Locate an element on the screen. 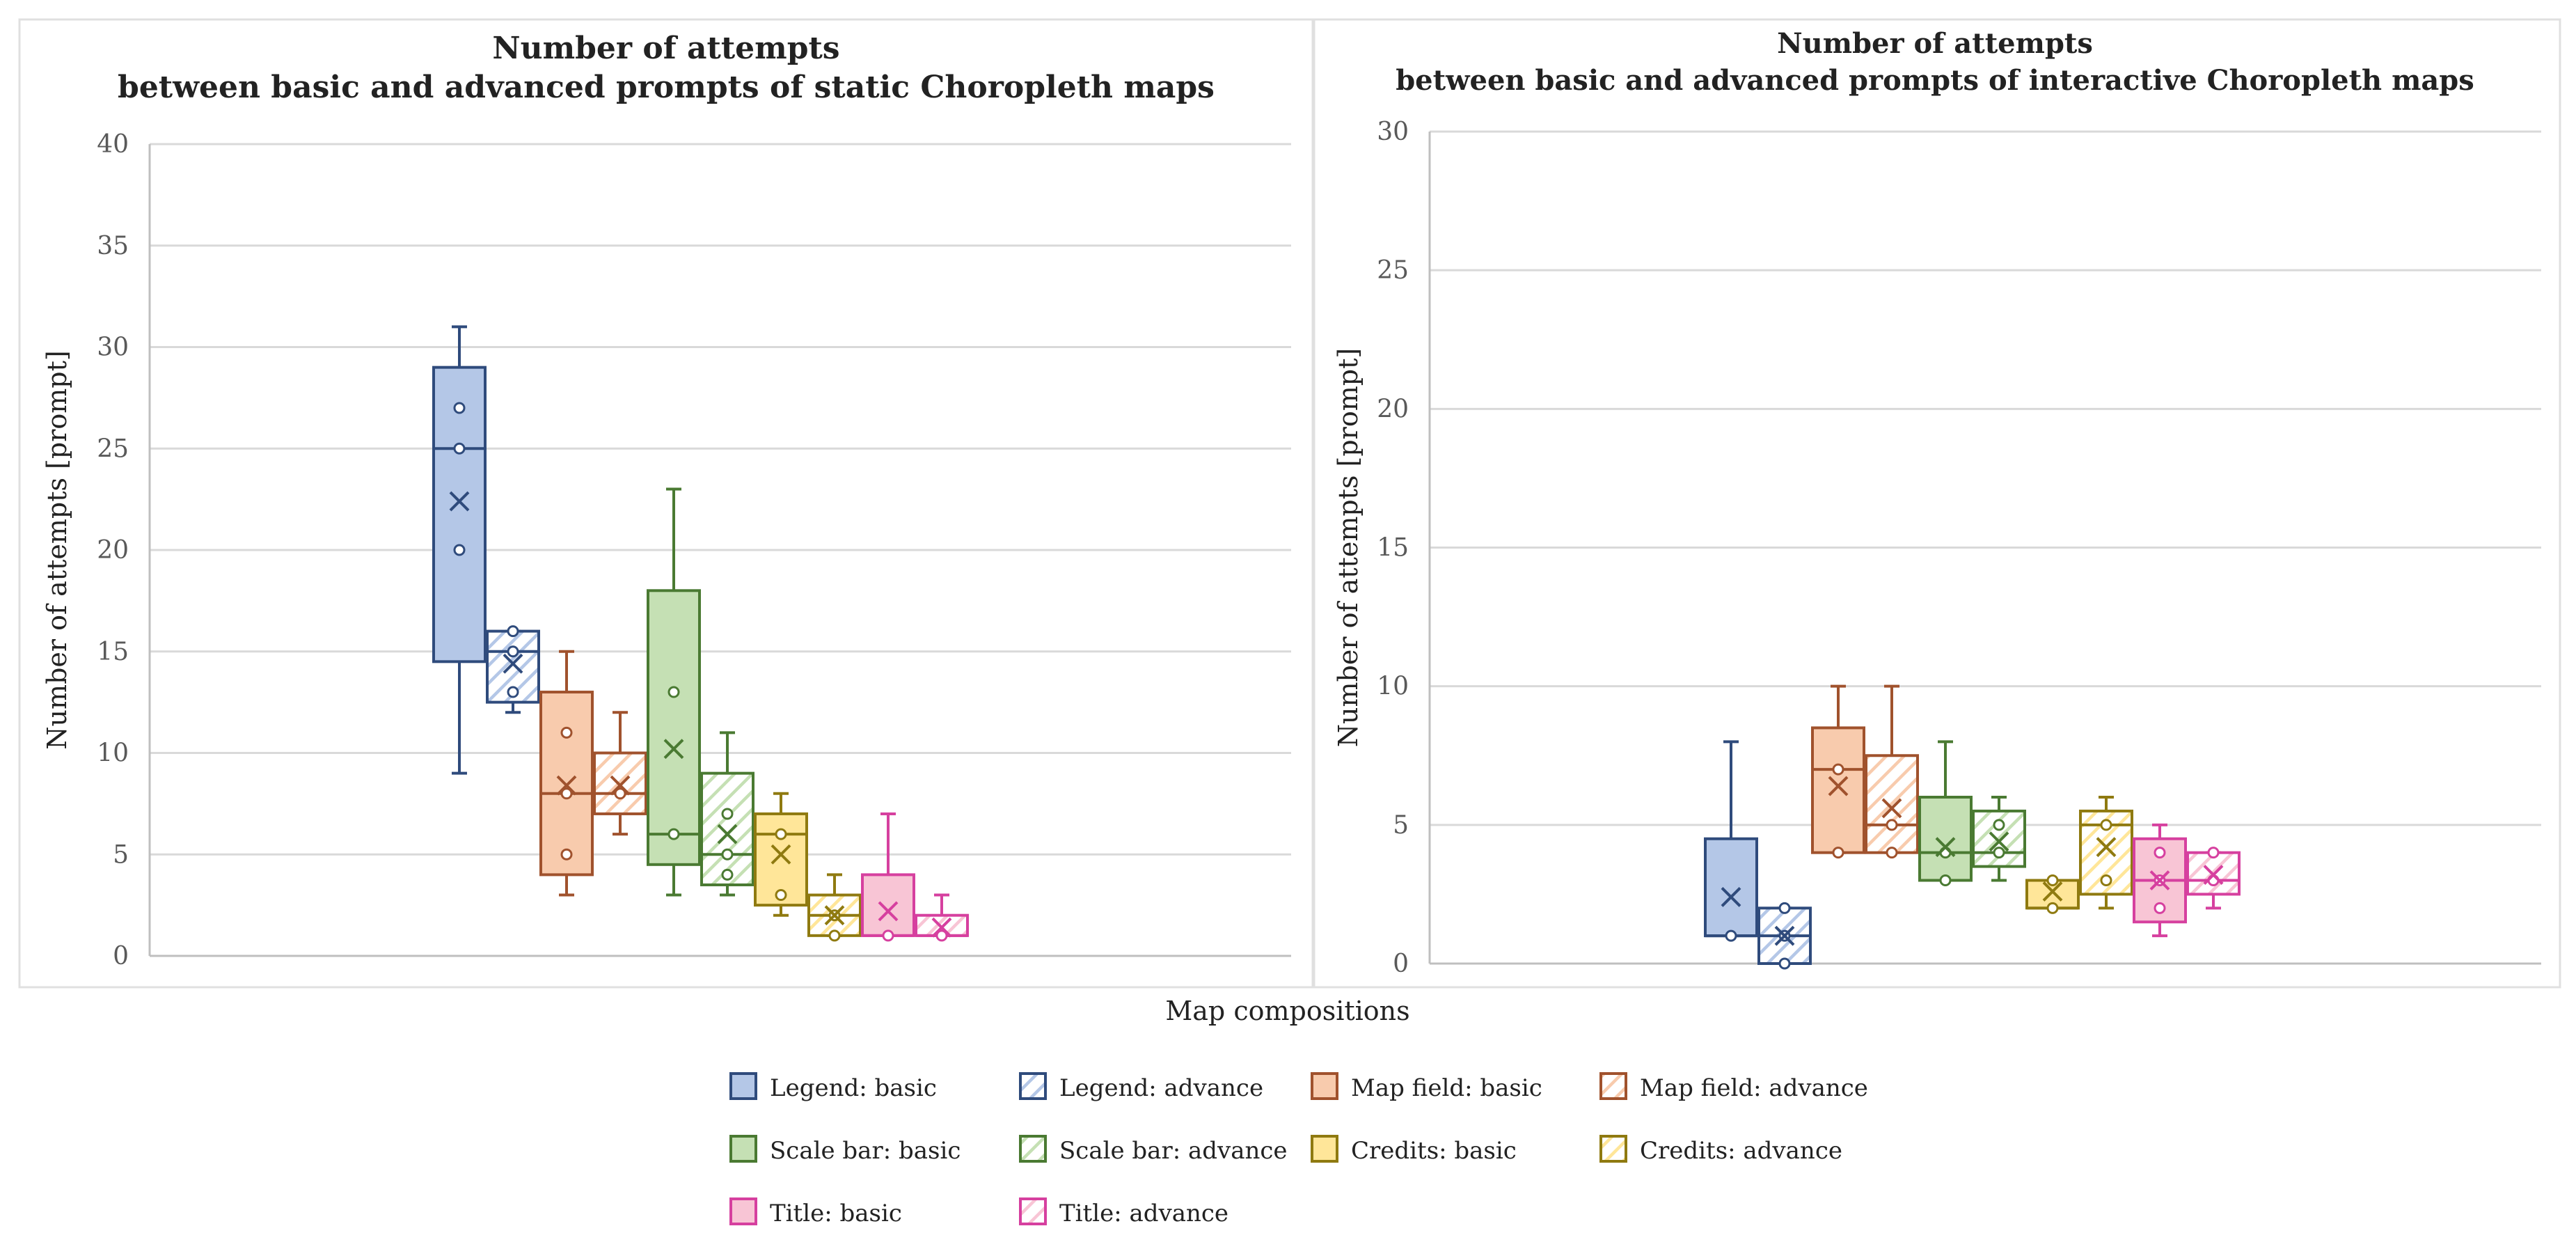  legend-label: Legend: advance is located at coordinates (1161, 1088).